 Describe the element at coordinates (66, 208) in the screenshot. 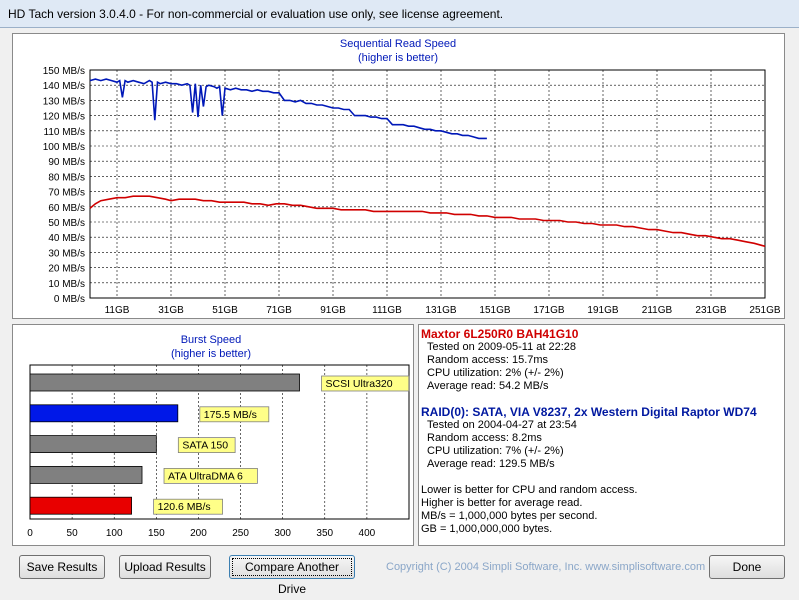

I see `seq-y-tick-label: 60 MB/s` at that location.